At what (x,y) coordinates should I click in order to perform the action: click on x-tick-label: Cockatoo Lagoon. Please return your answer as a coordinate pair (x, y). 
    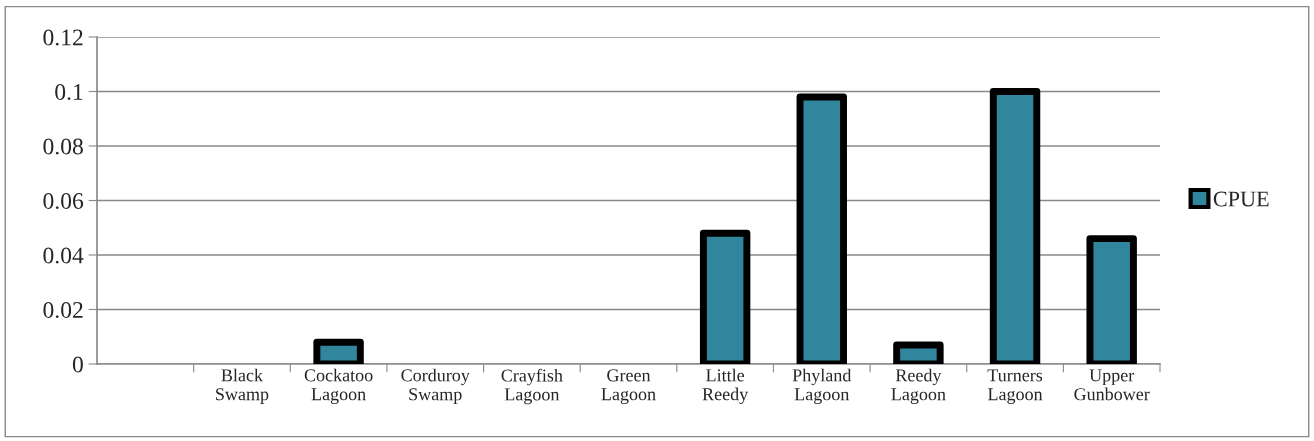
    Looking at the image, I should click on (338, 386).